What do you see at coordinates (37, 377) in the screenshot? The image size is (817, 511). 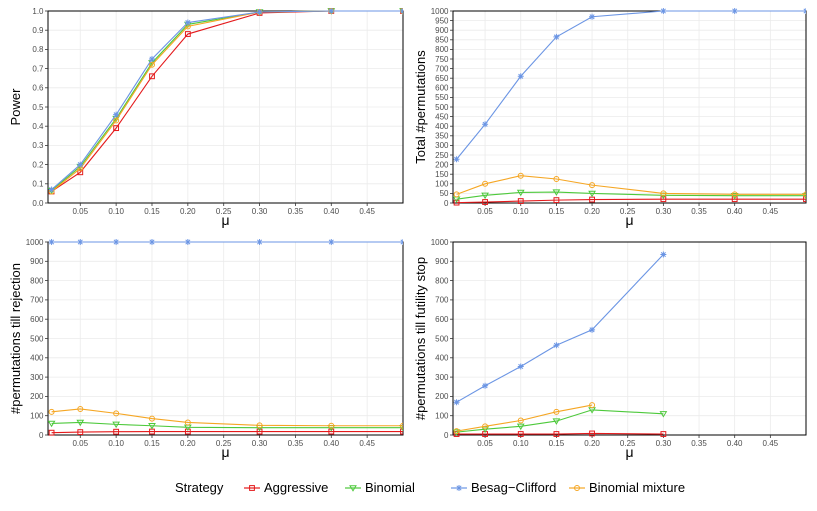 I see `y-tick-label: 300` at bounding box center [37, 377].